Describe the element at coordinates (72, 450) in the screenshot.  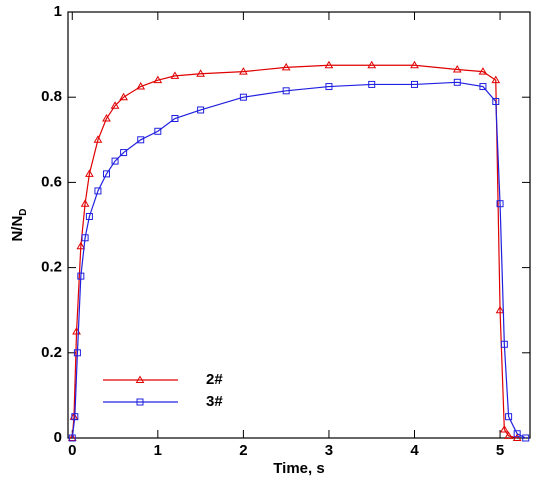
I see `x-tick-label: 0` at that location.